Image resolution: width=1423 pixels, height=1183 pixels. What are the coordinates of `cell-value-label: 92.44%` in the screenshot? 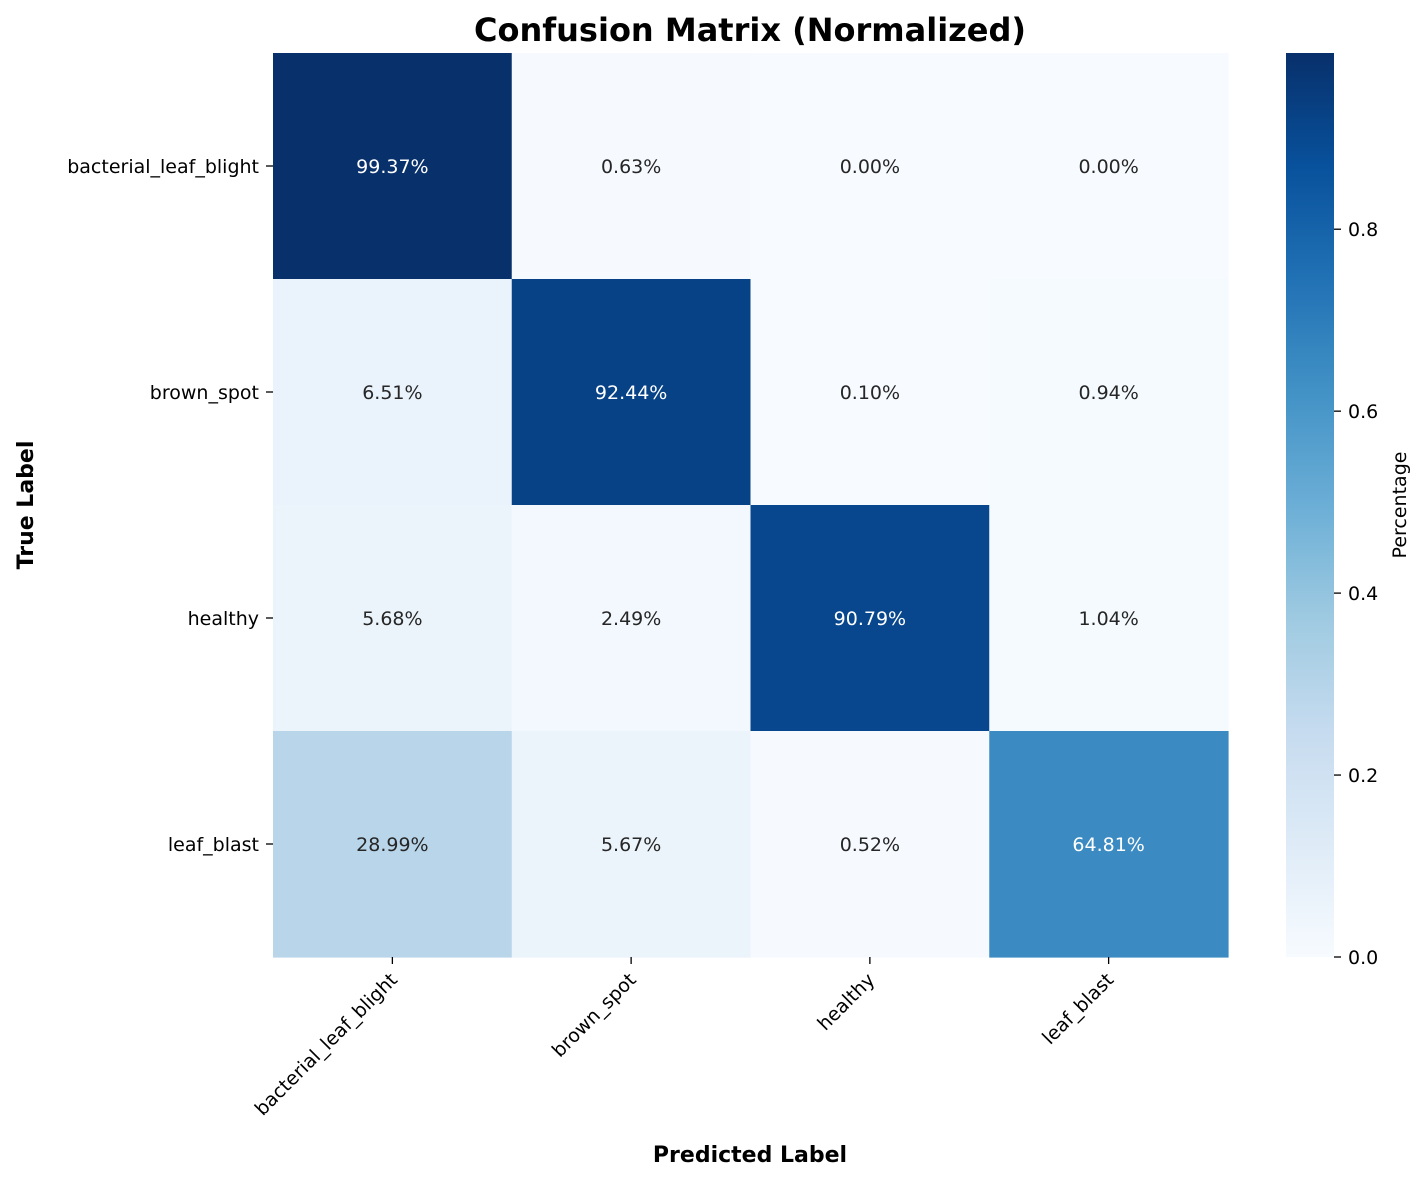 It's located at (631, 393).